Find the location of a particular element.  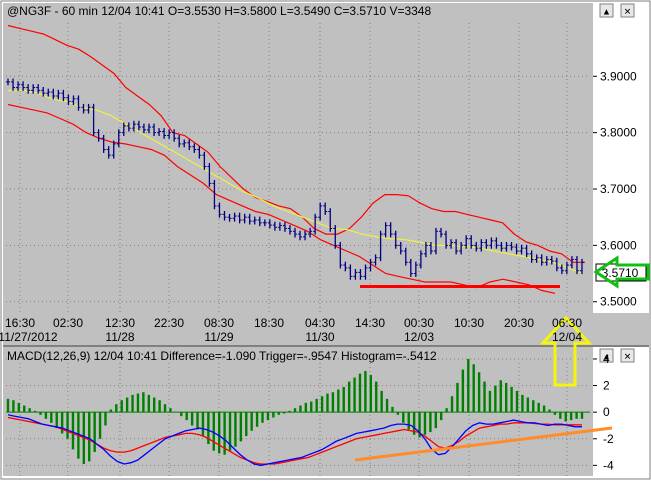

collapse-icon: ▲ is located at coordinates (606, 12).